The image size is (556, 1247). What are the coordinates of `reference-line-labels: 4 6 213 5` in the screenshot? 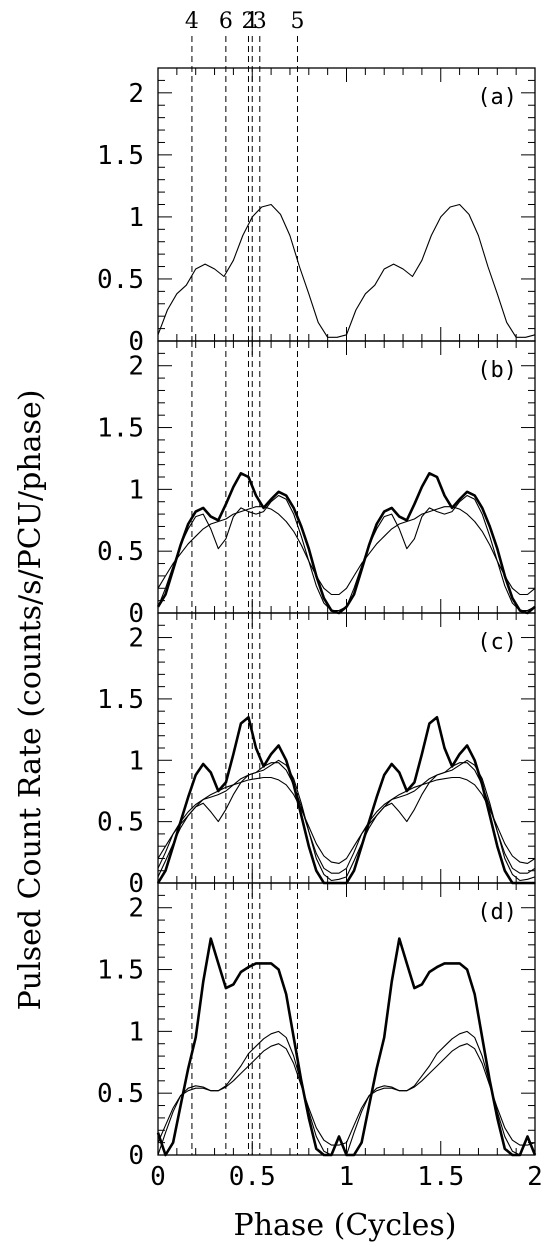 It's located at (245, 21).